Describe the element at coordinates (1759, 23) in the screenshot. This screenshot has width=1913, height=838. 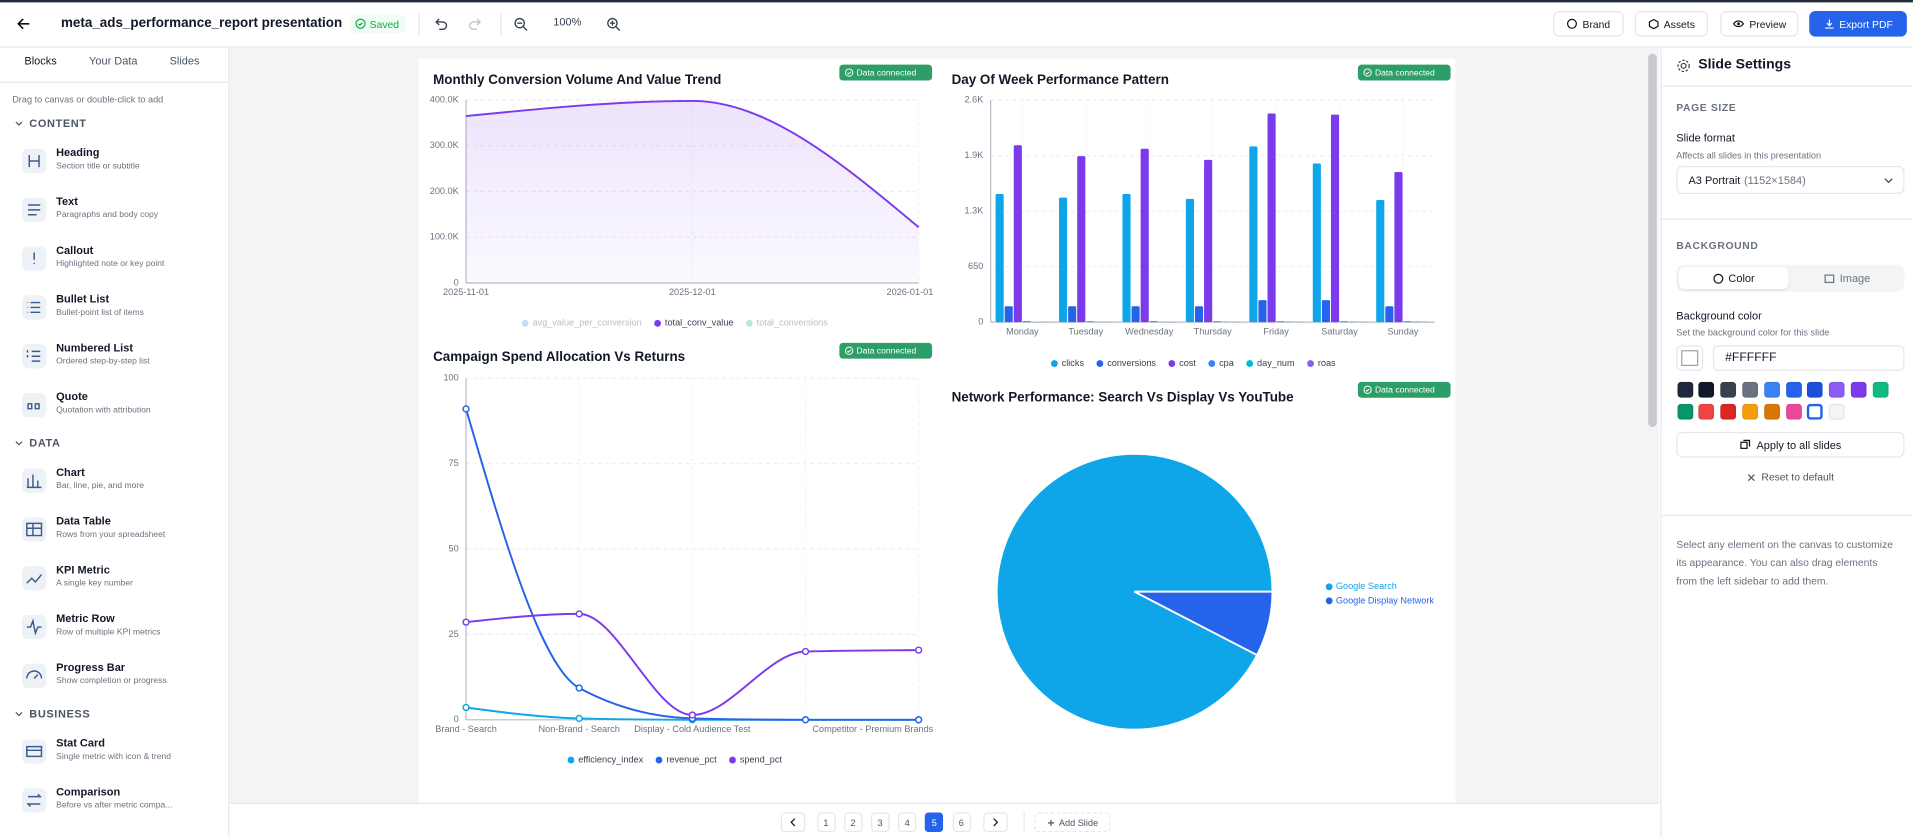
I see `preview-button: Preview` at that location.